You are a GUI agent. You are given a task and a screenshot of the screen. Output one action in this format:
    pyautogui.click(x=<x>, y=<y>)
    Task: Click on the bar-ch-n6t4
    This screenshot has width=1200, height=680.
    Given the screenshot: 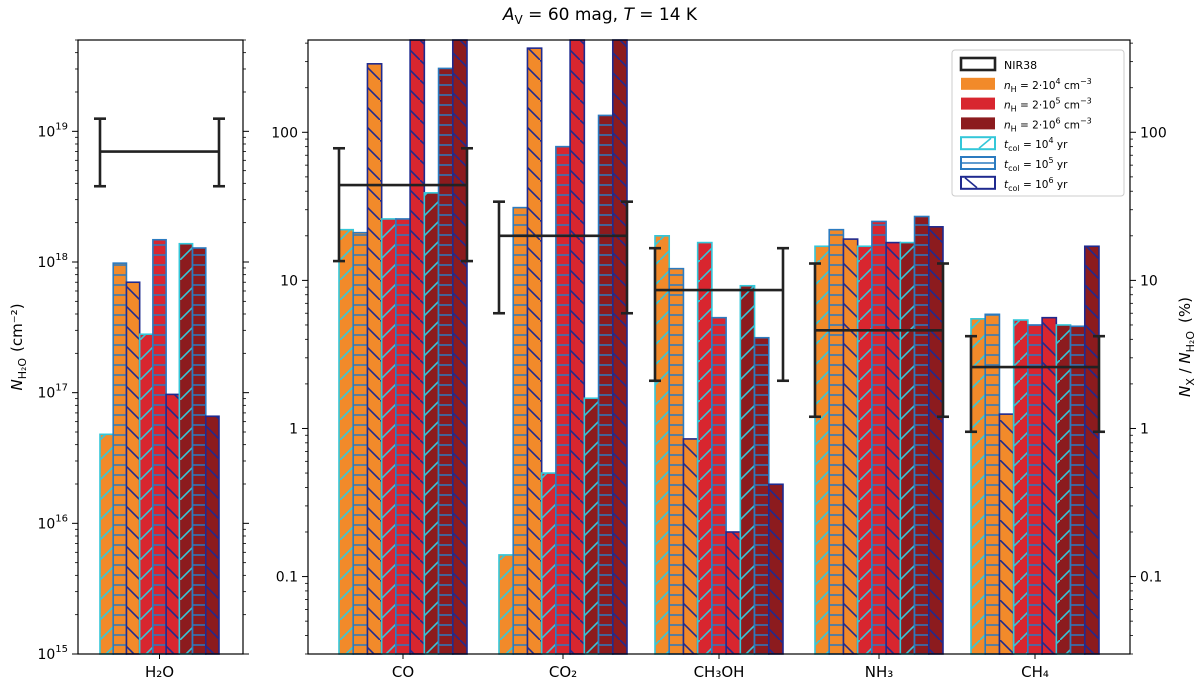 What is the action you would take?
    pyautogui.click(x=1063, y=489)
    